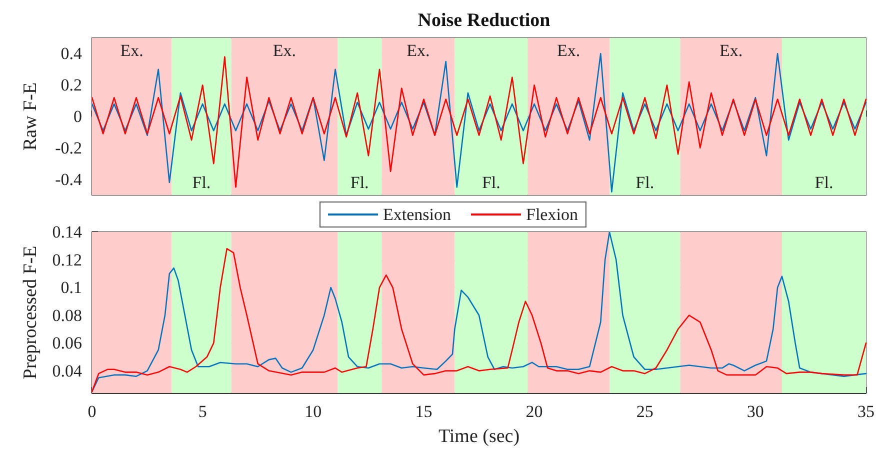 Image resolution: width=880 pixels, height=466 pixels. Describe the element at coordinates (67, 232) in the screenshot. I see `y-tick-label: 0.14` at that location.